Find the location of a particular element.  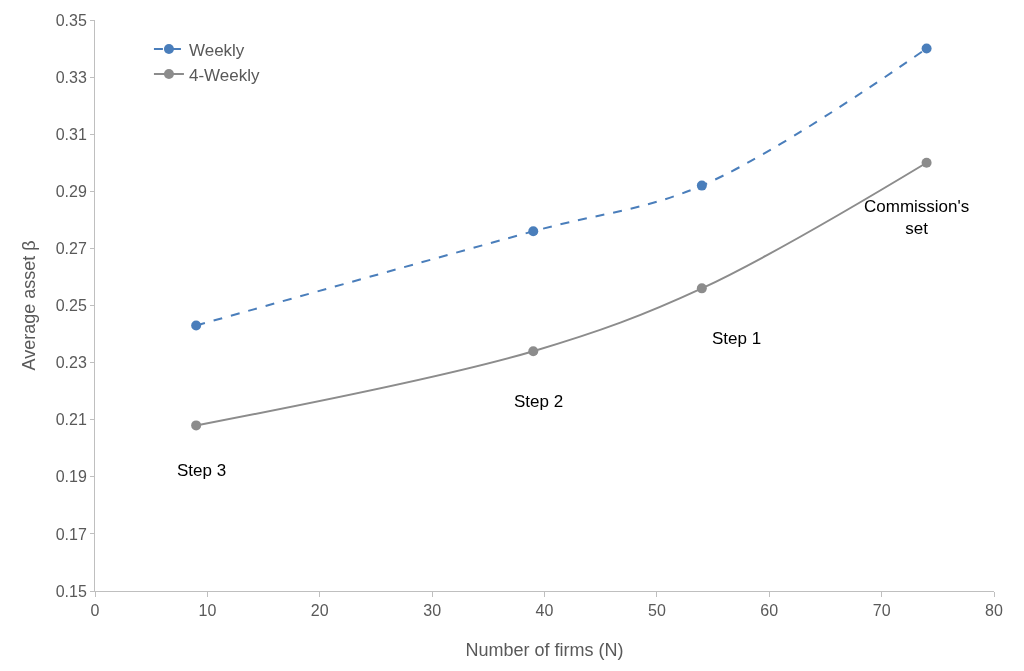

x-tick-label: 50 is located at coordinates (656, 611).